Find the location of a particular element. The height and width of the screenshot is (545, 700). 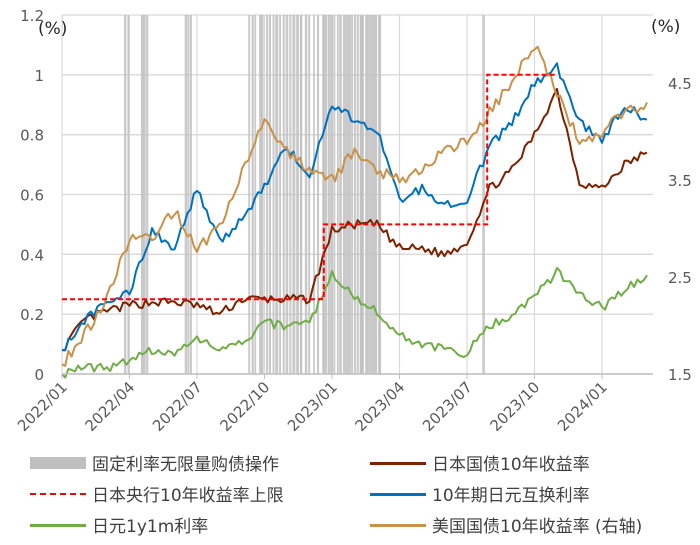

legend-item-swap10y: 10年期日元互换利率 is located at coordinates (480, 493).